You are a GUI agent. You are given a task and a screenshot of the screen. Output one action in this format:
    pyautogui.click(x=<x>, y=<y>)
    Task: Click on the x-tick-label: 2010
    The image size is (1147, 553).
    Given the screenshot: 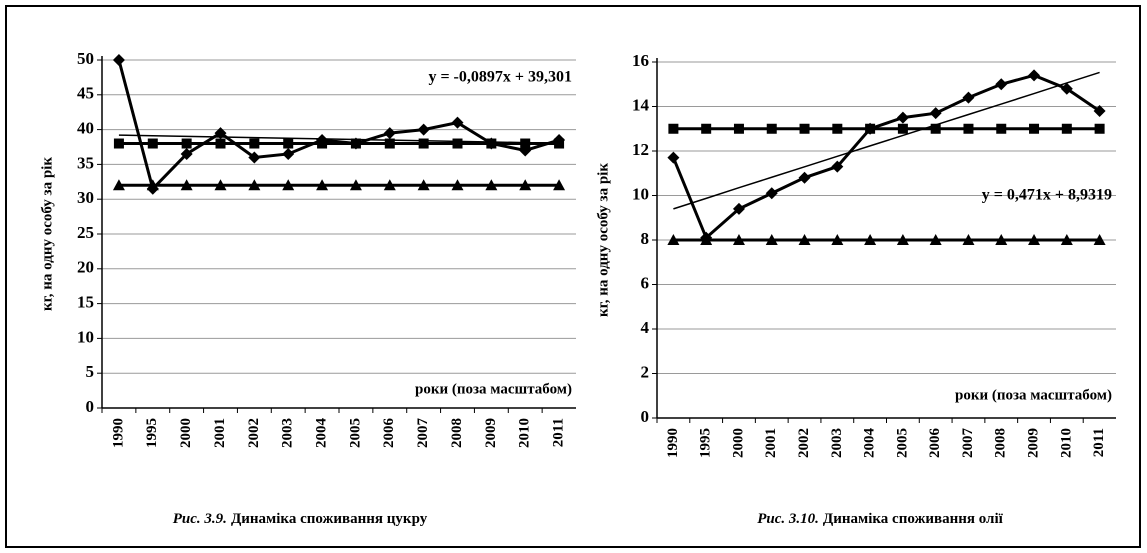 What is the action you would take?
    pyautogui.click(x=1066, y=443)
    